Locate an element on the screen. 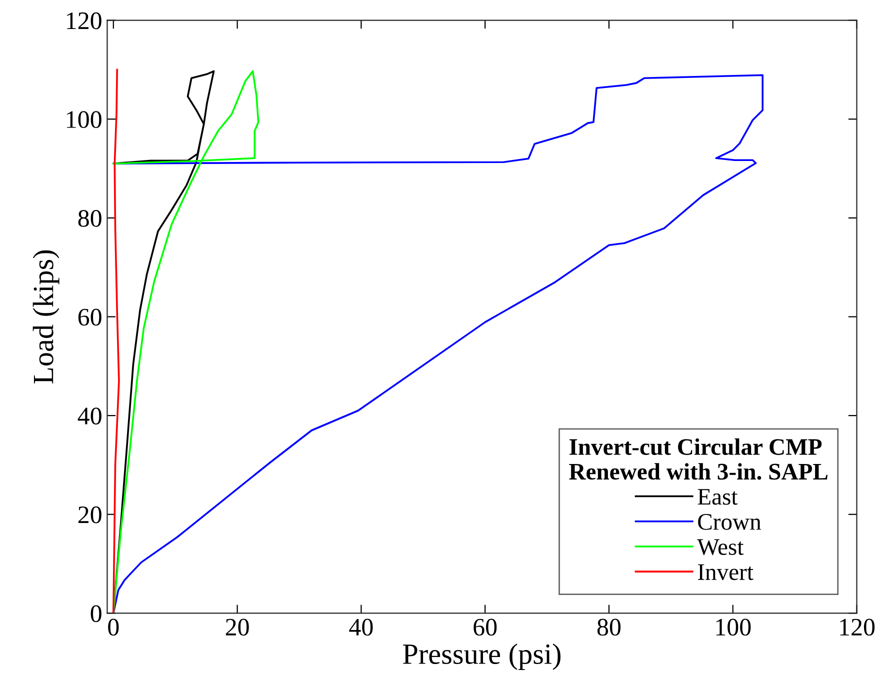 The image size is (886, 700). y-tick-label: 40 is located at coordinates (90, 416).